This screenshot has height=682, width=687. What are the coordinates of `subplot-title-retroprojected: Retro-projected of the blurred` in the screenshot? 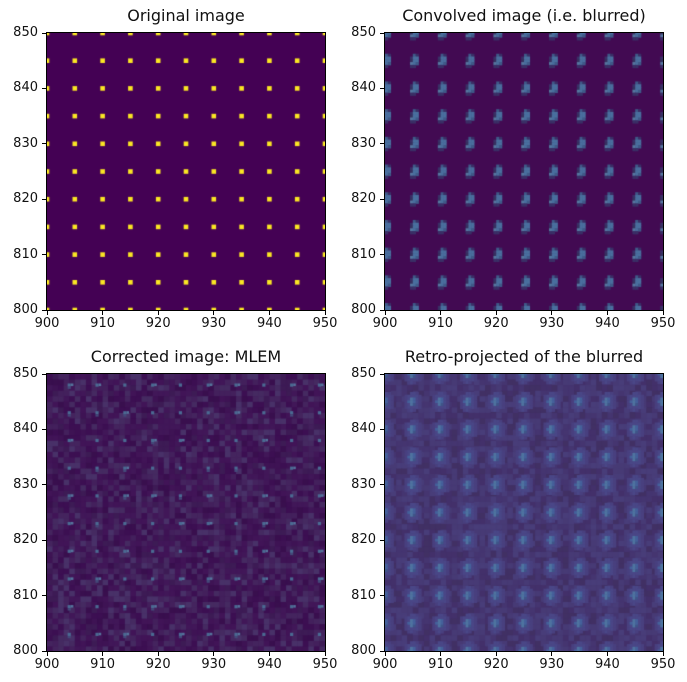 It's located at (524, 356).